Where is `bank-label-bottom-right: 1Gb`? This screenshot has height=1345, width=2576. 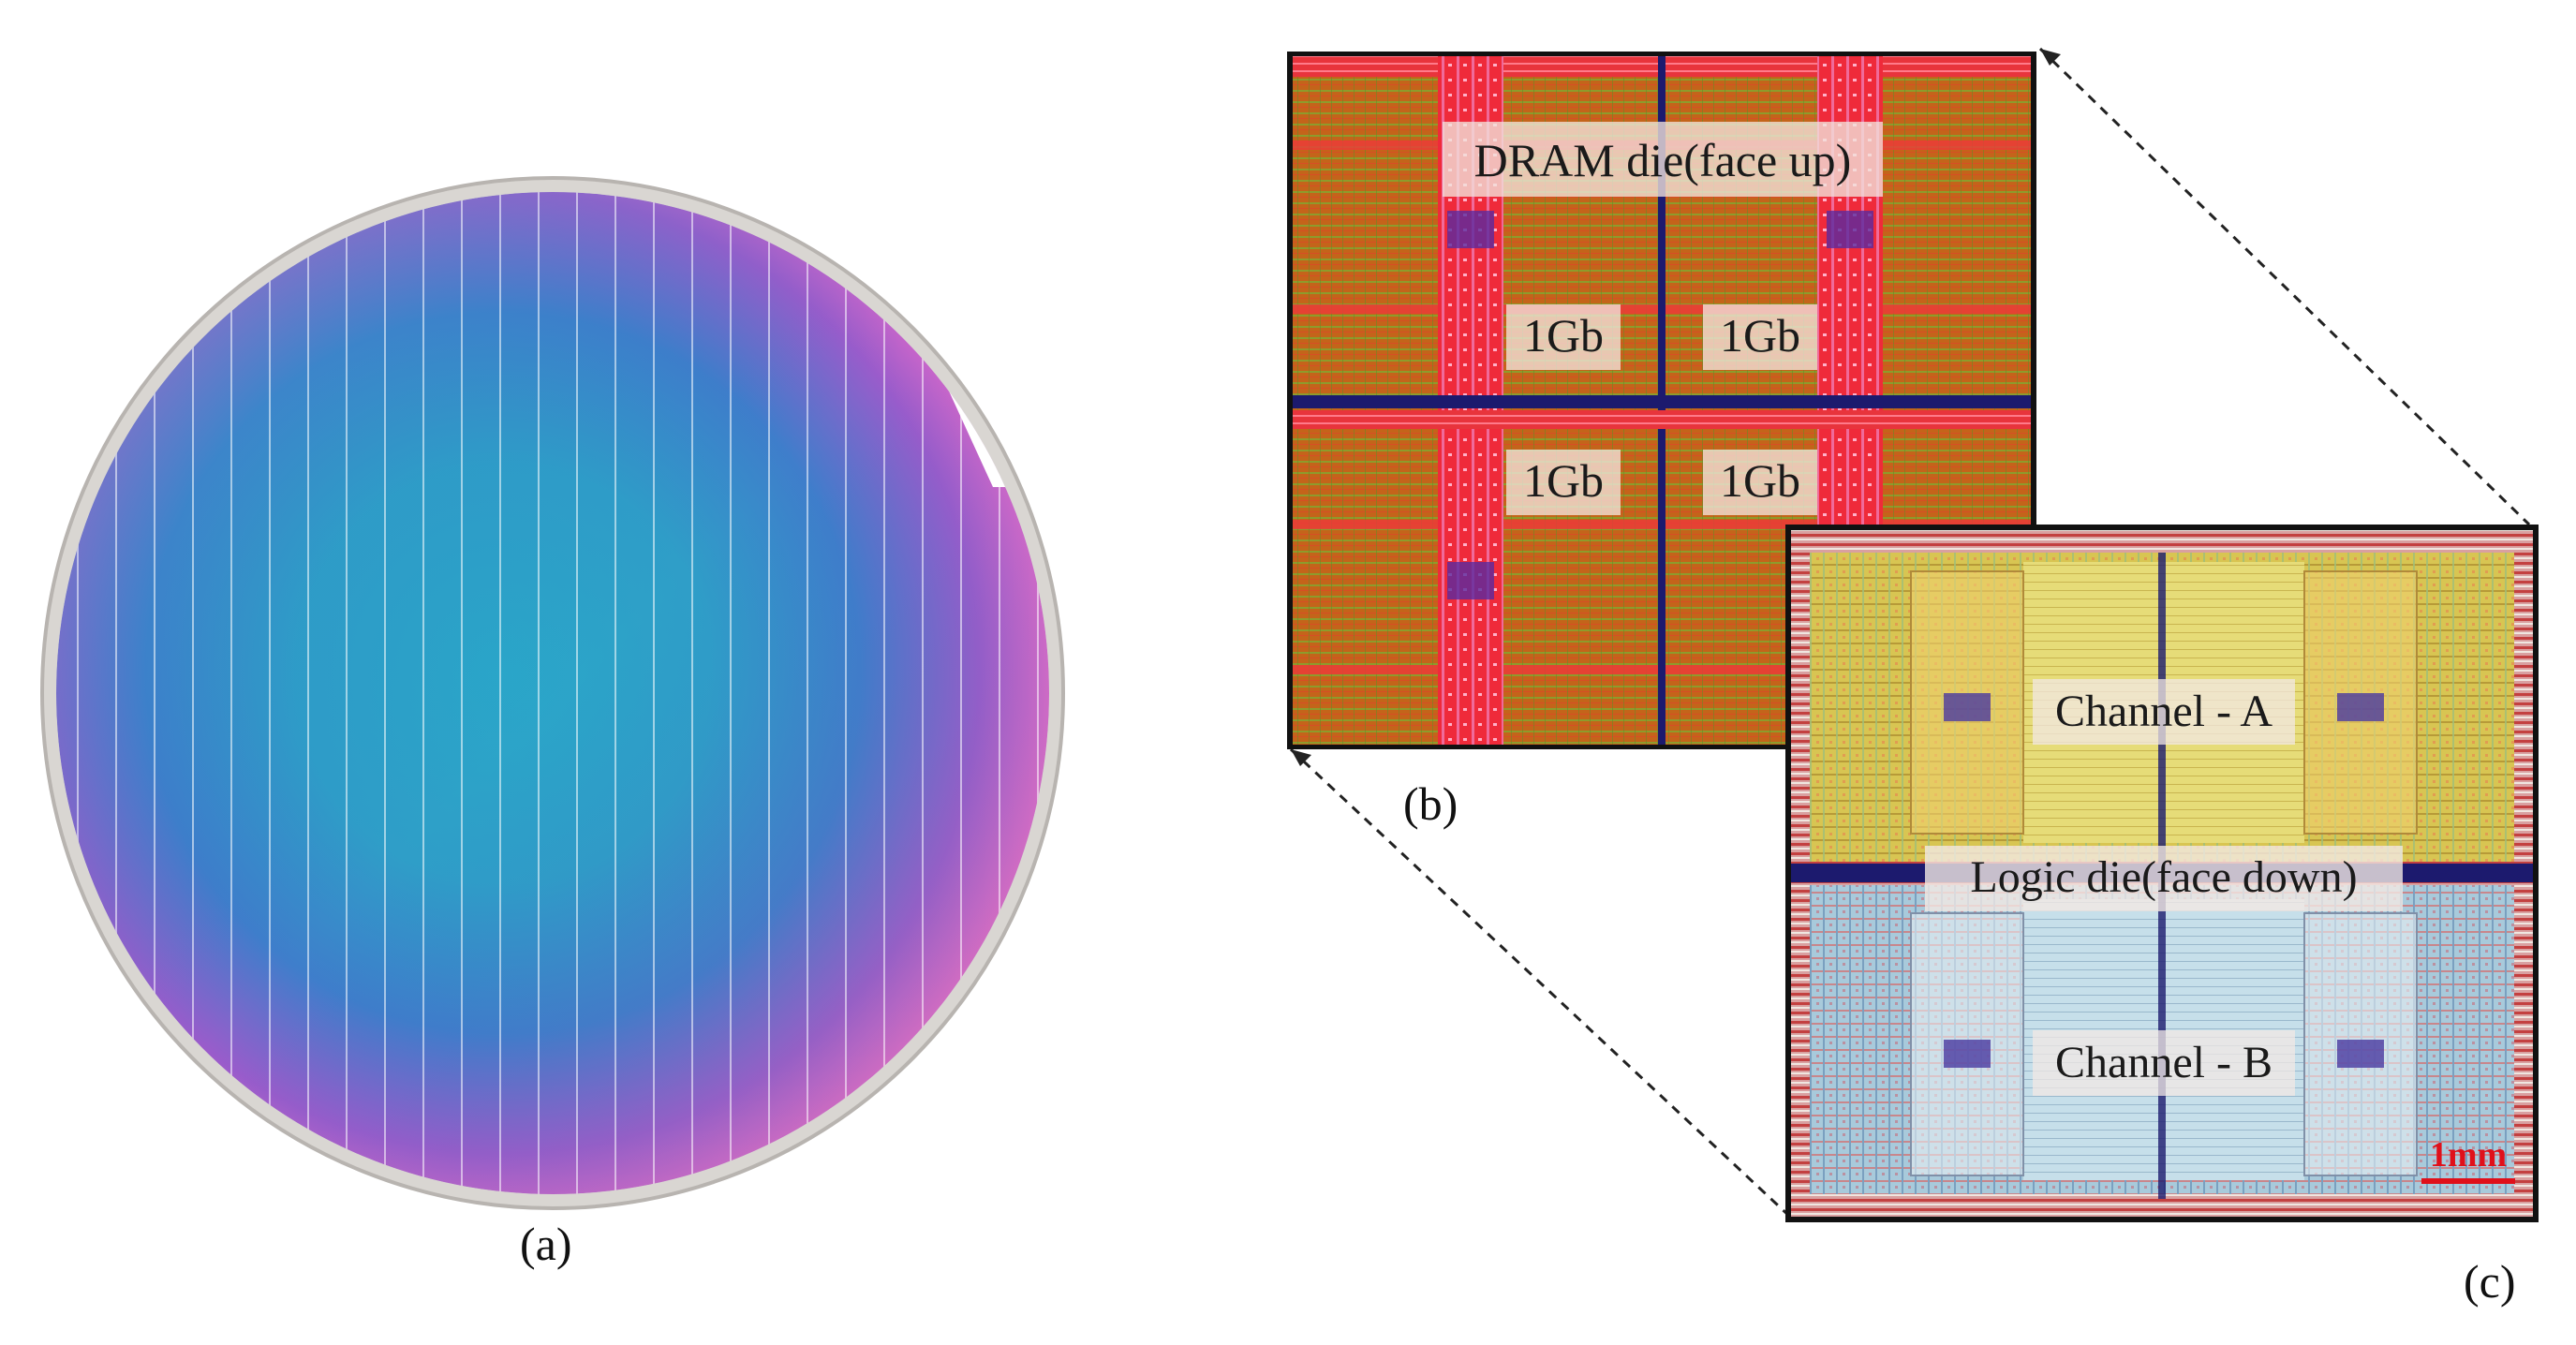
bank-label-bottom-right: 1Gb is located at coordinates (1760, 480).